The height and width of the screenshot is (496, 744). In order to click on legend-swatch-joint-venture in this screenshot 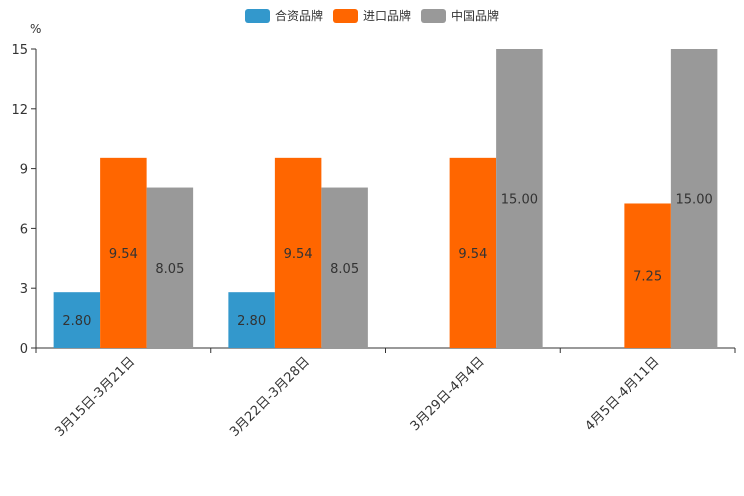, I will do `click(257, 15)`.